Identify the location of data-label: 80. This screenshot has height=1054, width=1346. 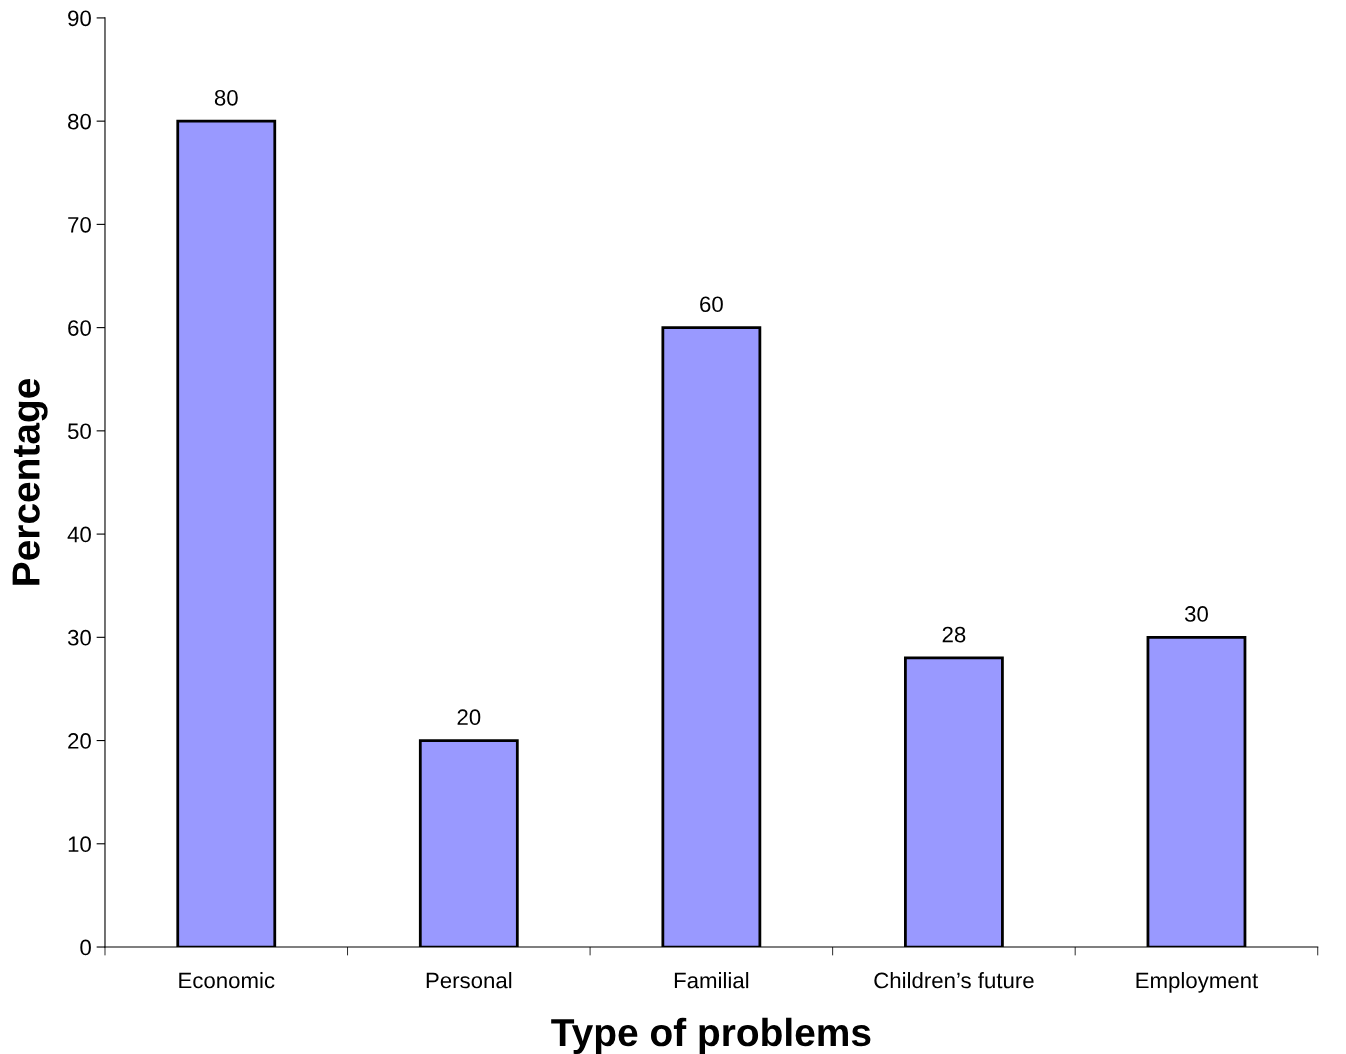
(226, 97).